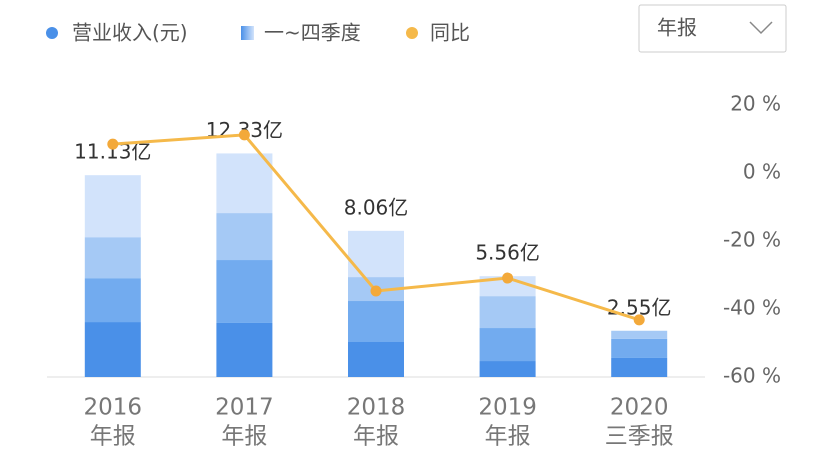 Image resolution: width=823 pixels, height=465 pixels. I want to click on dropdown-chevron, so click(761, 28).